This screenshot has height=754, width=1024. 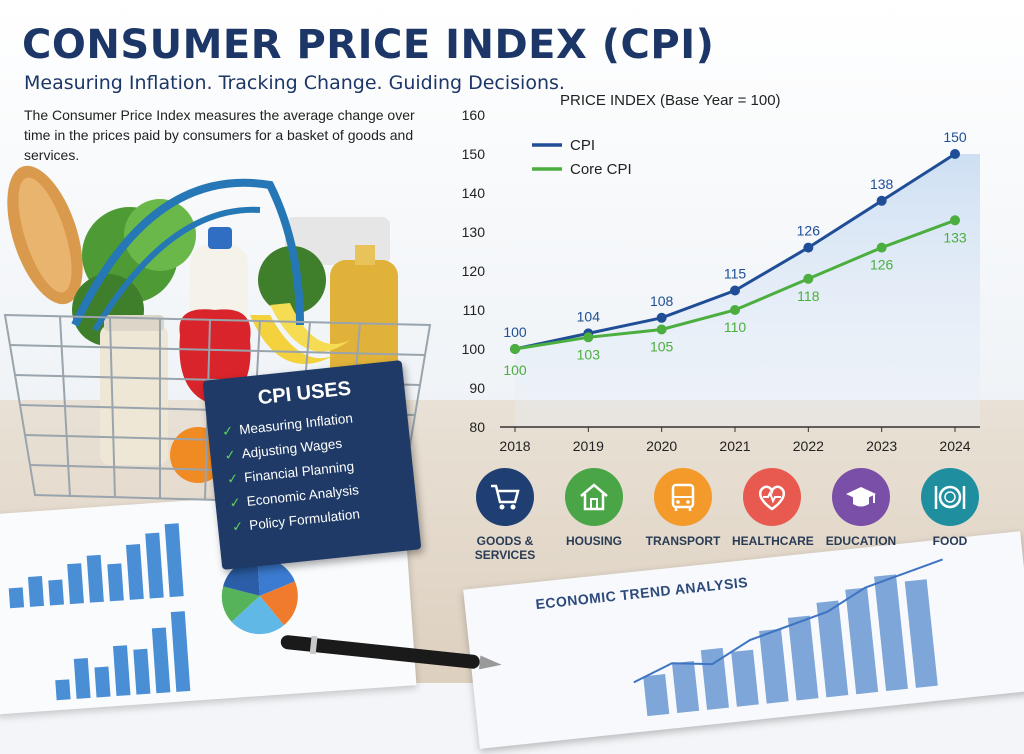 What do you see at coordinates (662, 301) in the screenshot?
I see `data-label: 108` at bounding box center [662, 301].